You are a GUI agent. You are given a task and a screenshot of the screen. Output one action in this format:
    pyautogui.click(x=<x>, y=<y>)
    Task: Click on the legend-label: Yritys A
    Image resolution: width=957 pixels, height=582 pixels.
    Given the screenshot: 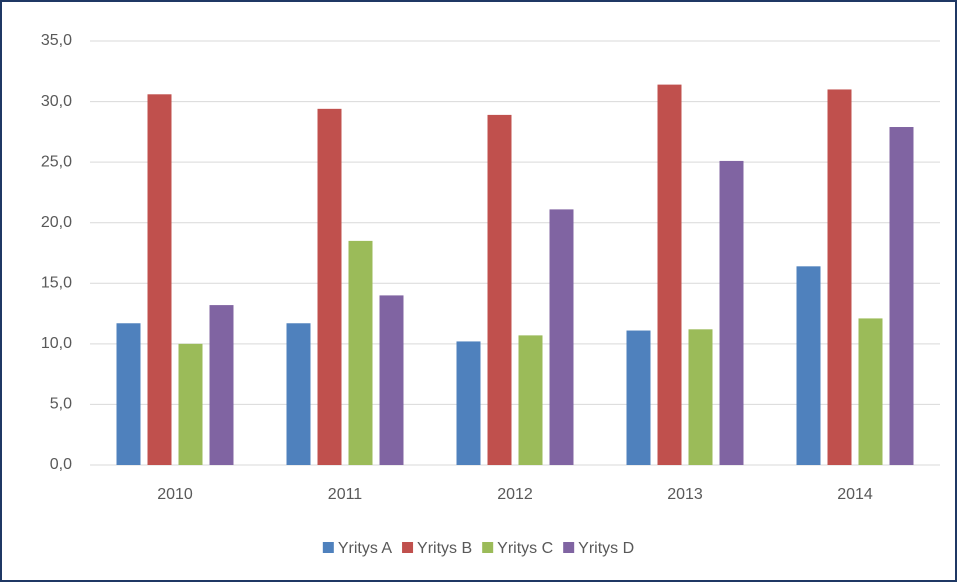 What is the action you would take?
    pyautogui.click(x=365, y=548)
    